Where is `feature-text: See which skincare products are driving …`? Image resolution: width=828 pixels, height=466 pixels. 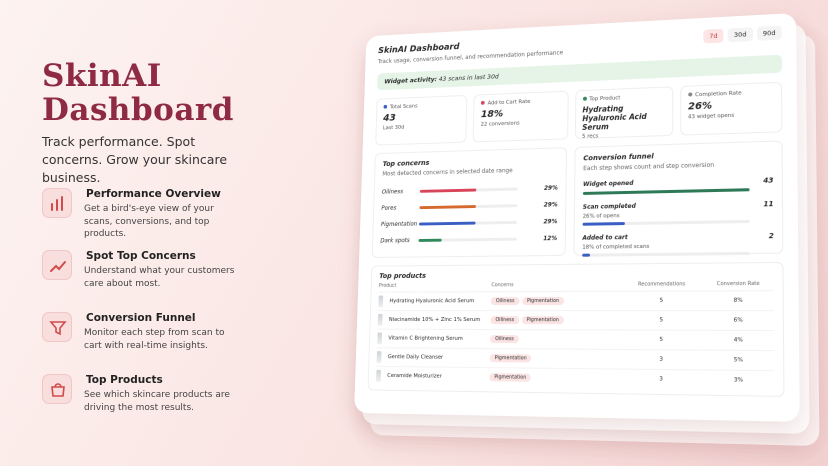
feature-text: See which skincare products are driving … is located at coordinates (157, 401).